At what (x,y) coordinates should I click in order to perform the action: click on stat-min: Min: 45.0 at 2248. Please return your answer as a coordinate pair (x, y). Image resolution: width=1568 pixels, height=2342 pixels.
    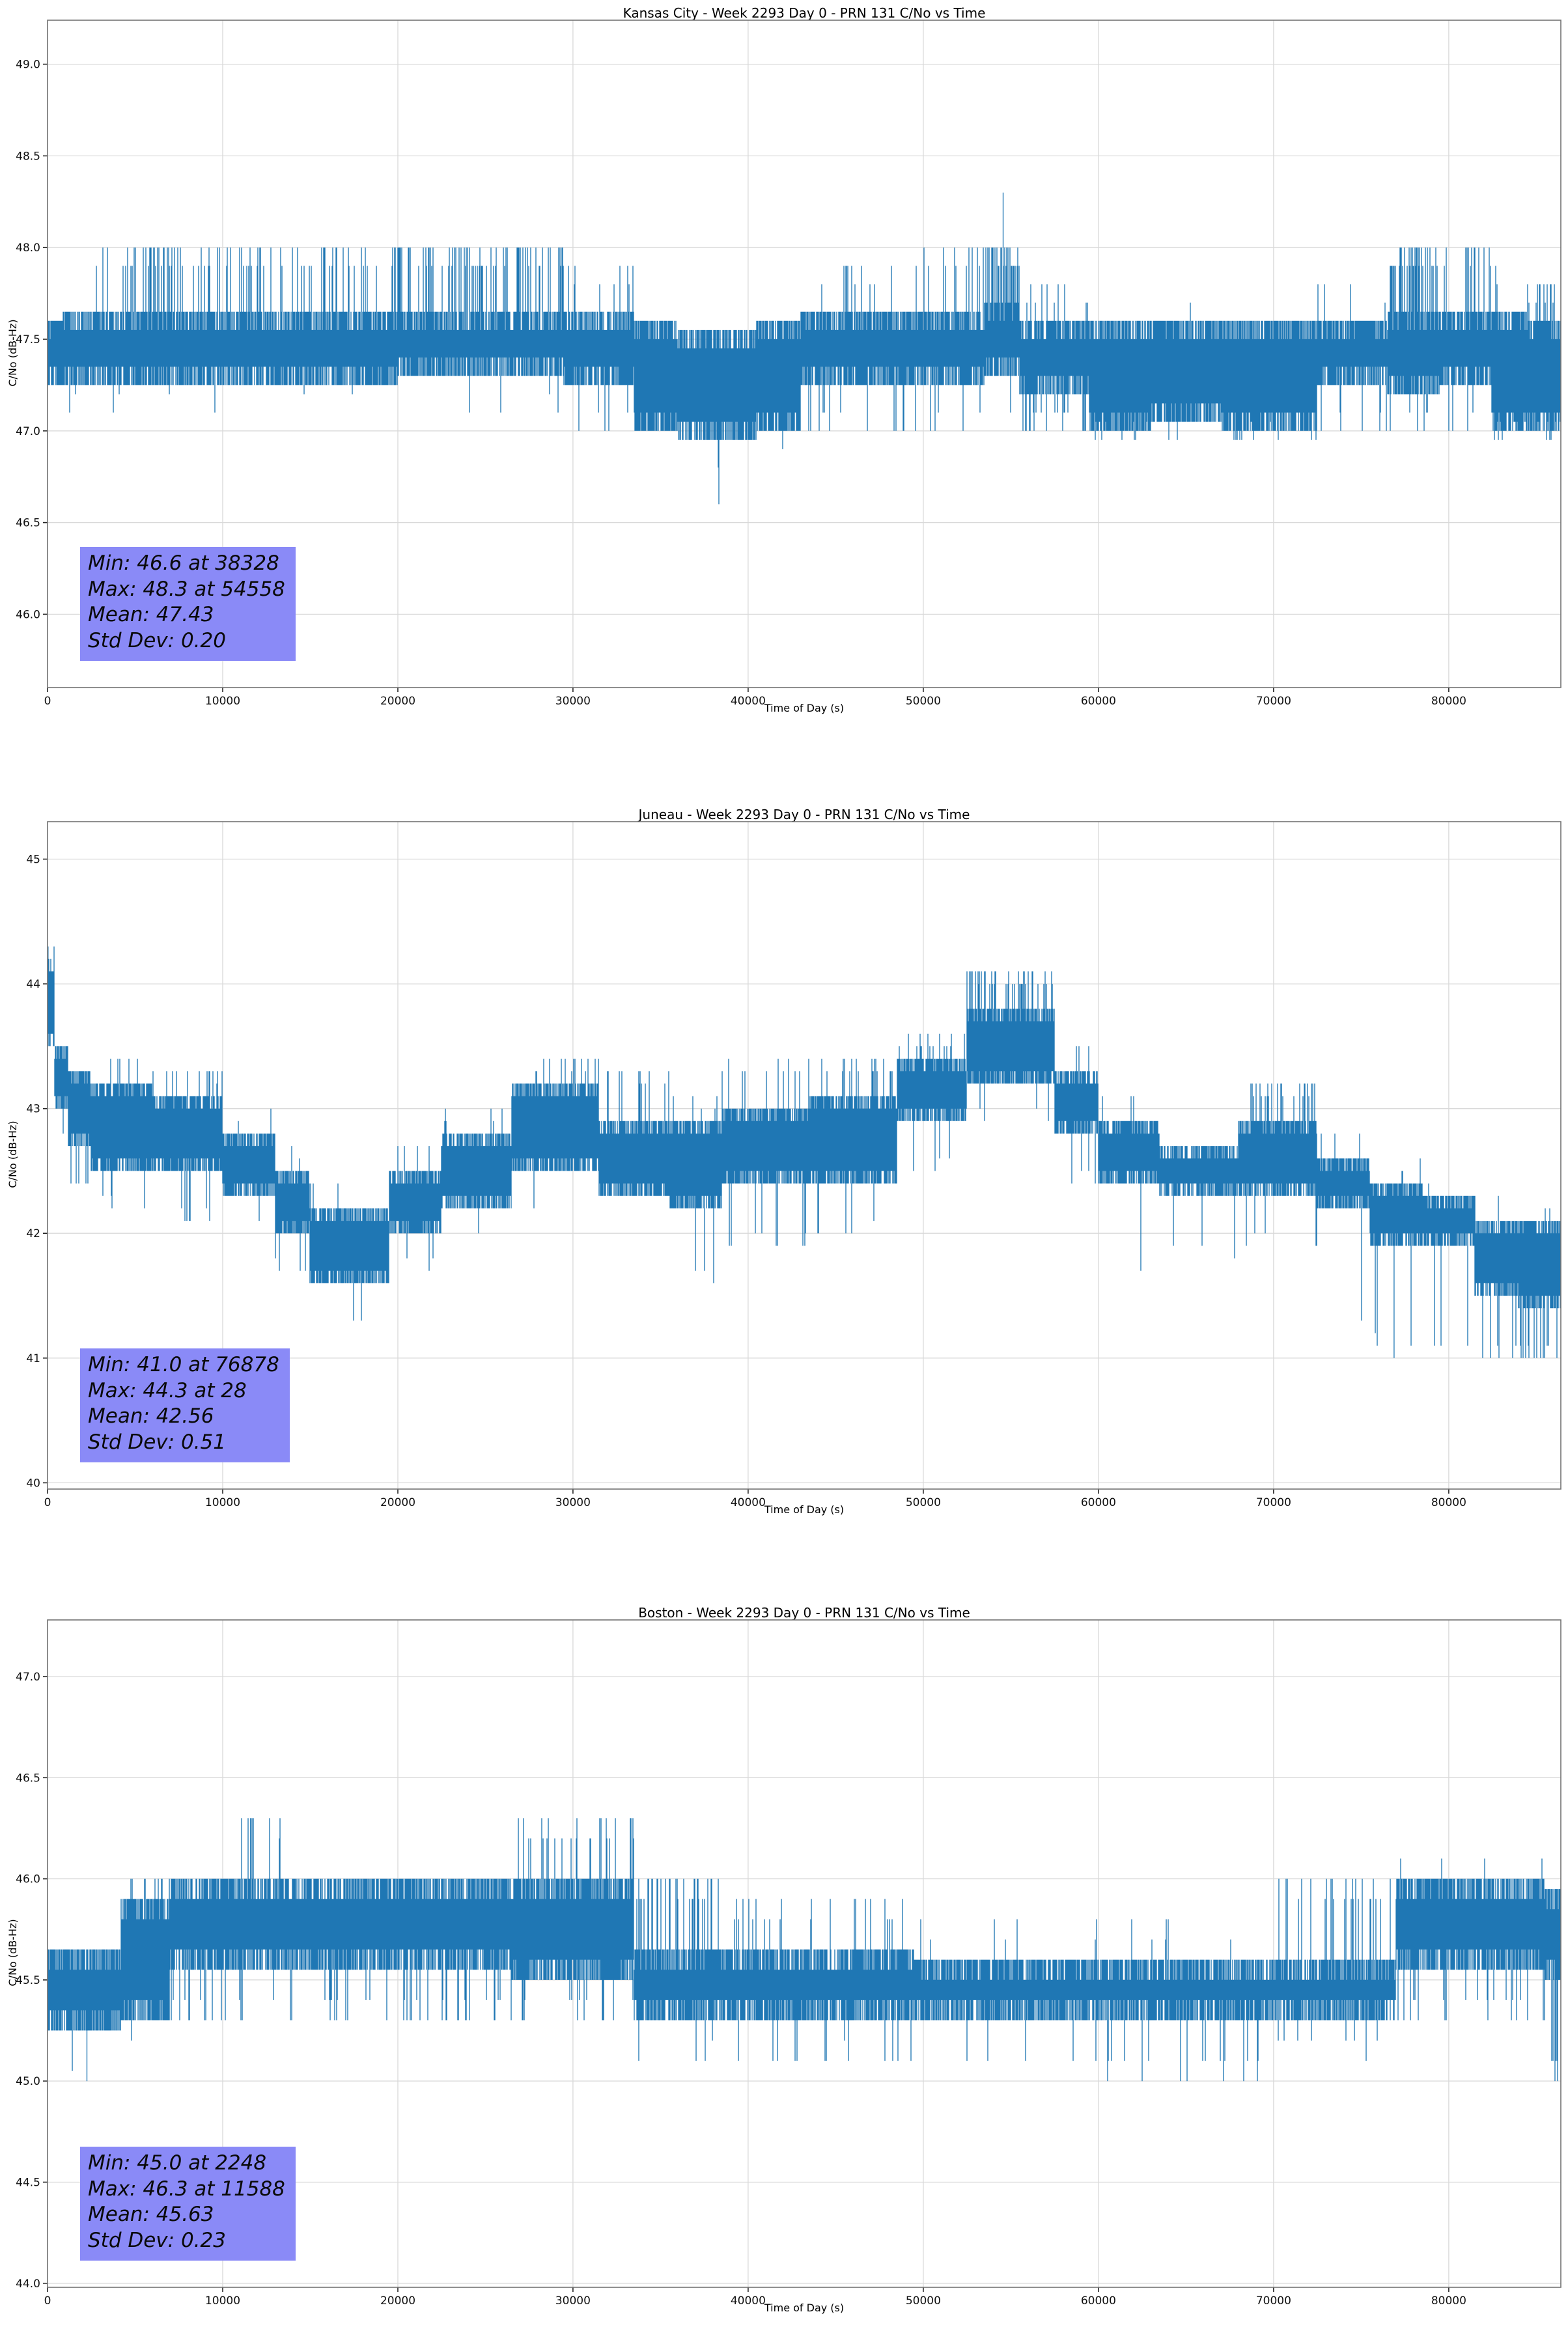
    Looking at the image, I should click on (178, 2163).